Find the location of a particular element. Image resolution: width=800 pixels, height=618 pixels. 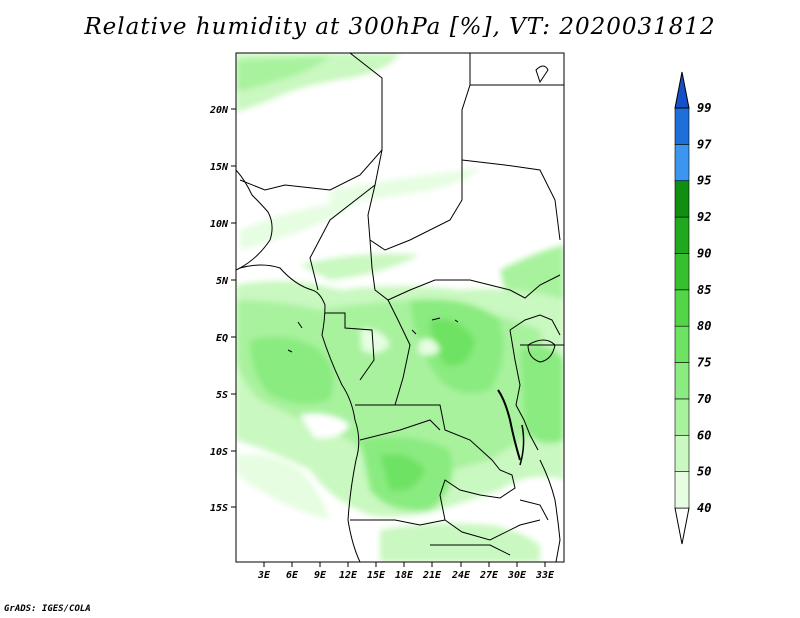

lat-tick: EQ is located at coordinates (226, 338).